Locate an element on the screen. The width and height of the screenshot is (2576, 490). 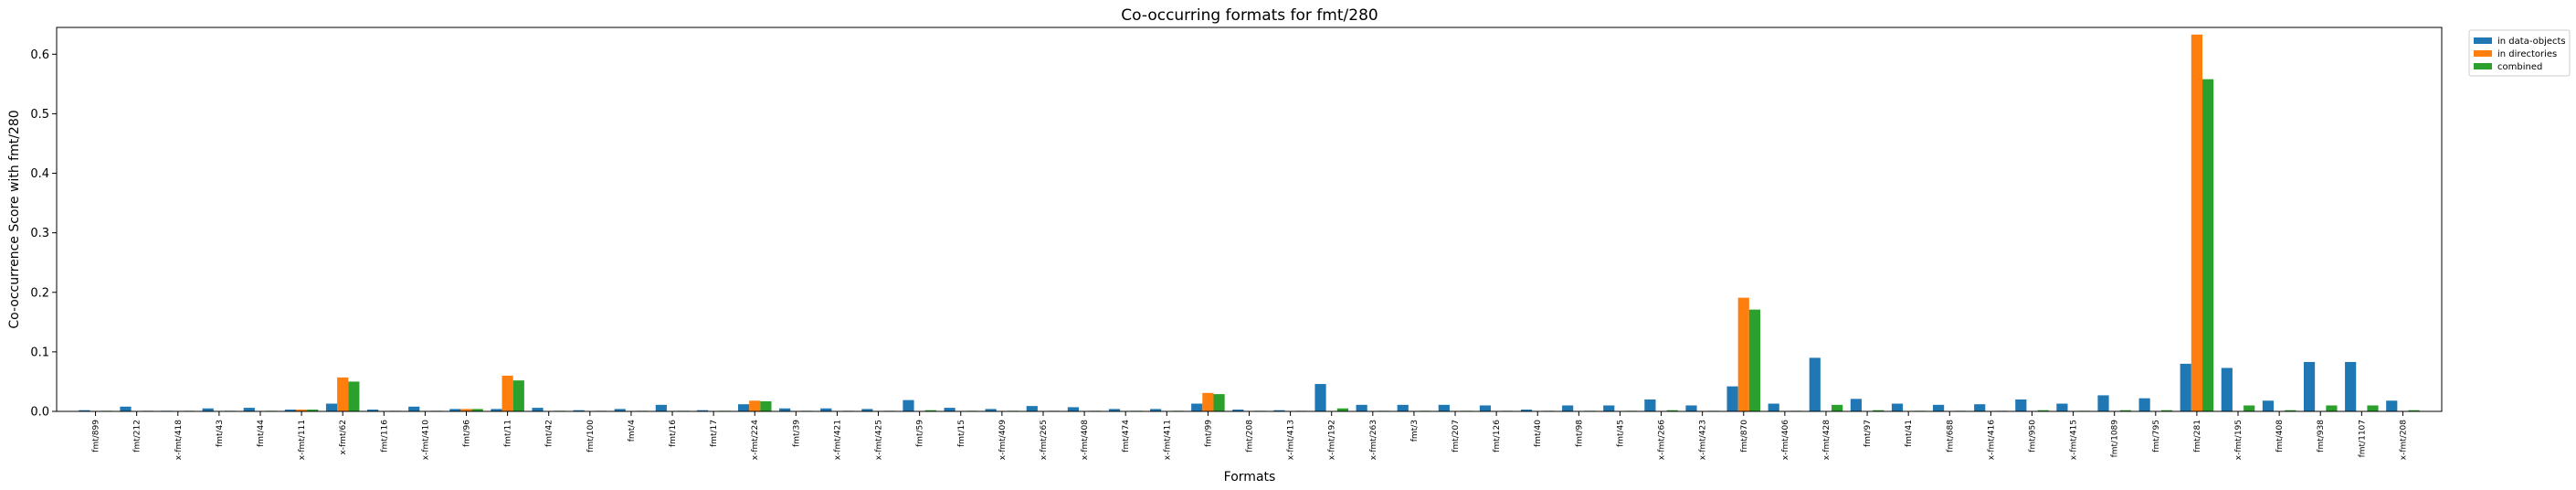
x-tick-label: x-fmt/111 is located at coordinates (302, 440).